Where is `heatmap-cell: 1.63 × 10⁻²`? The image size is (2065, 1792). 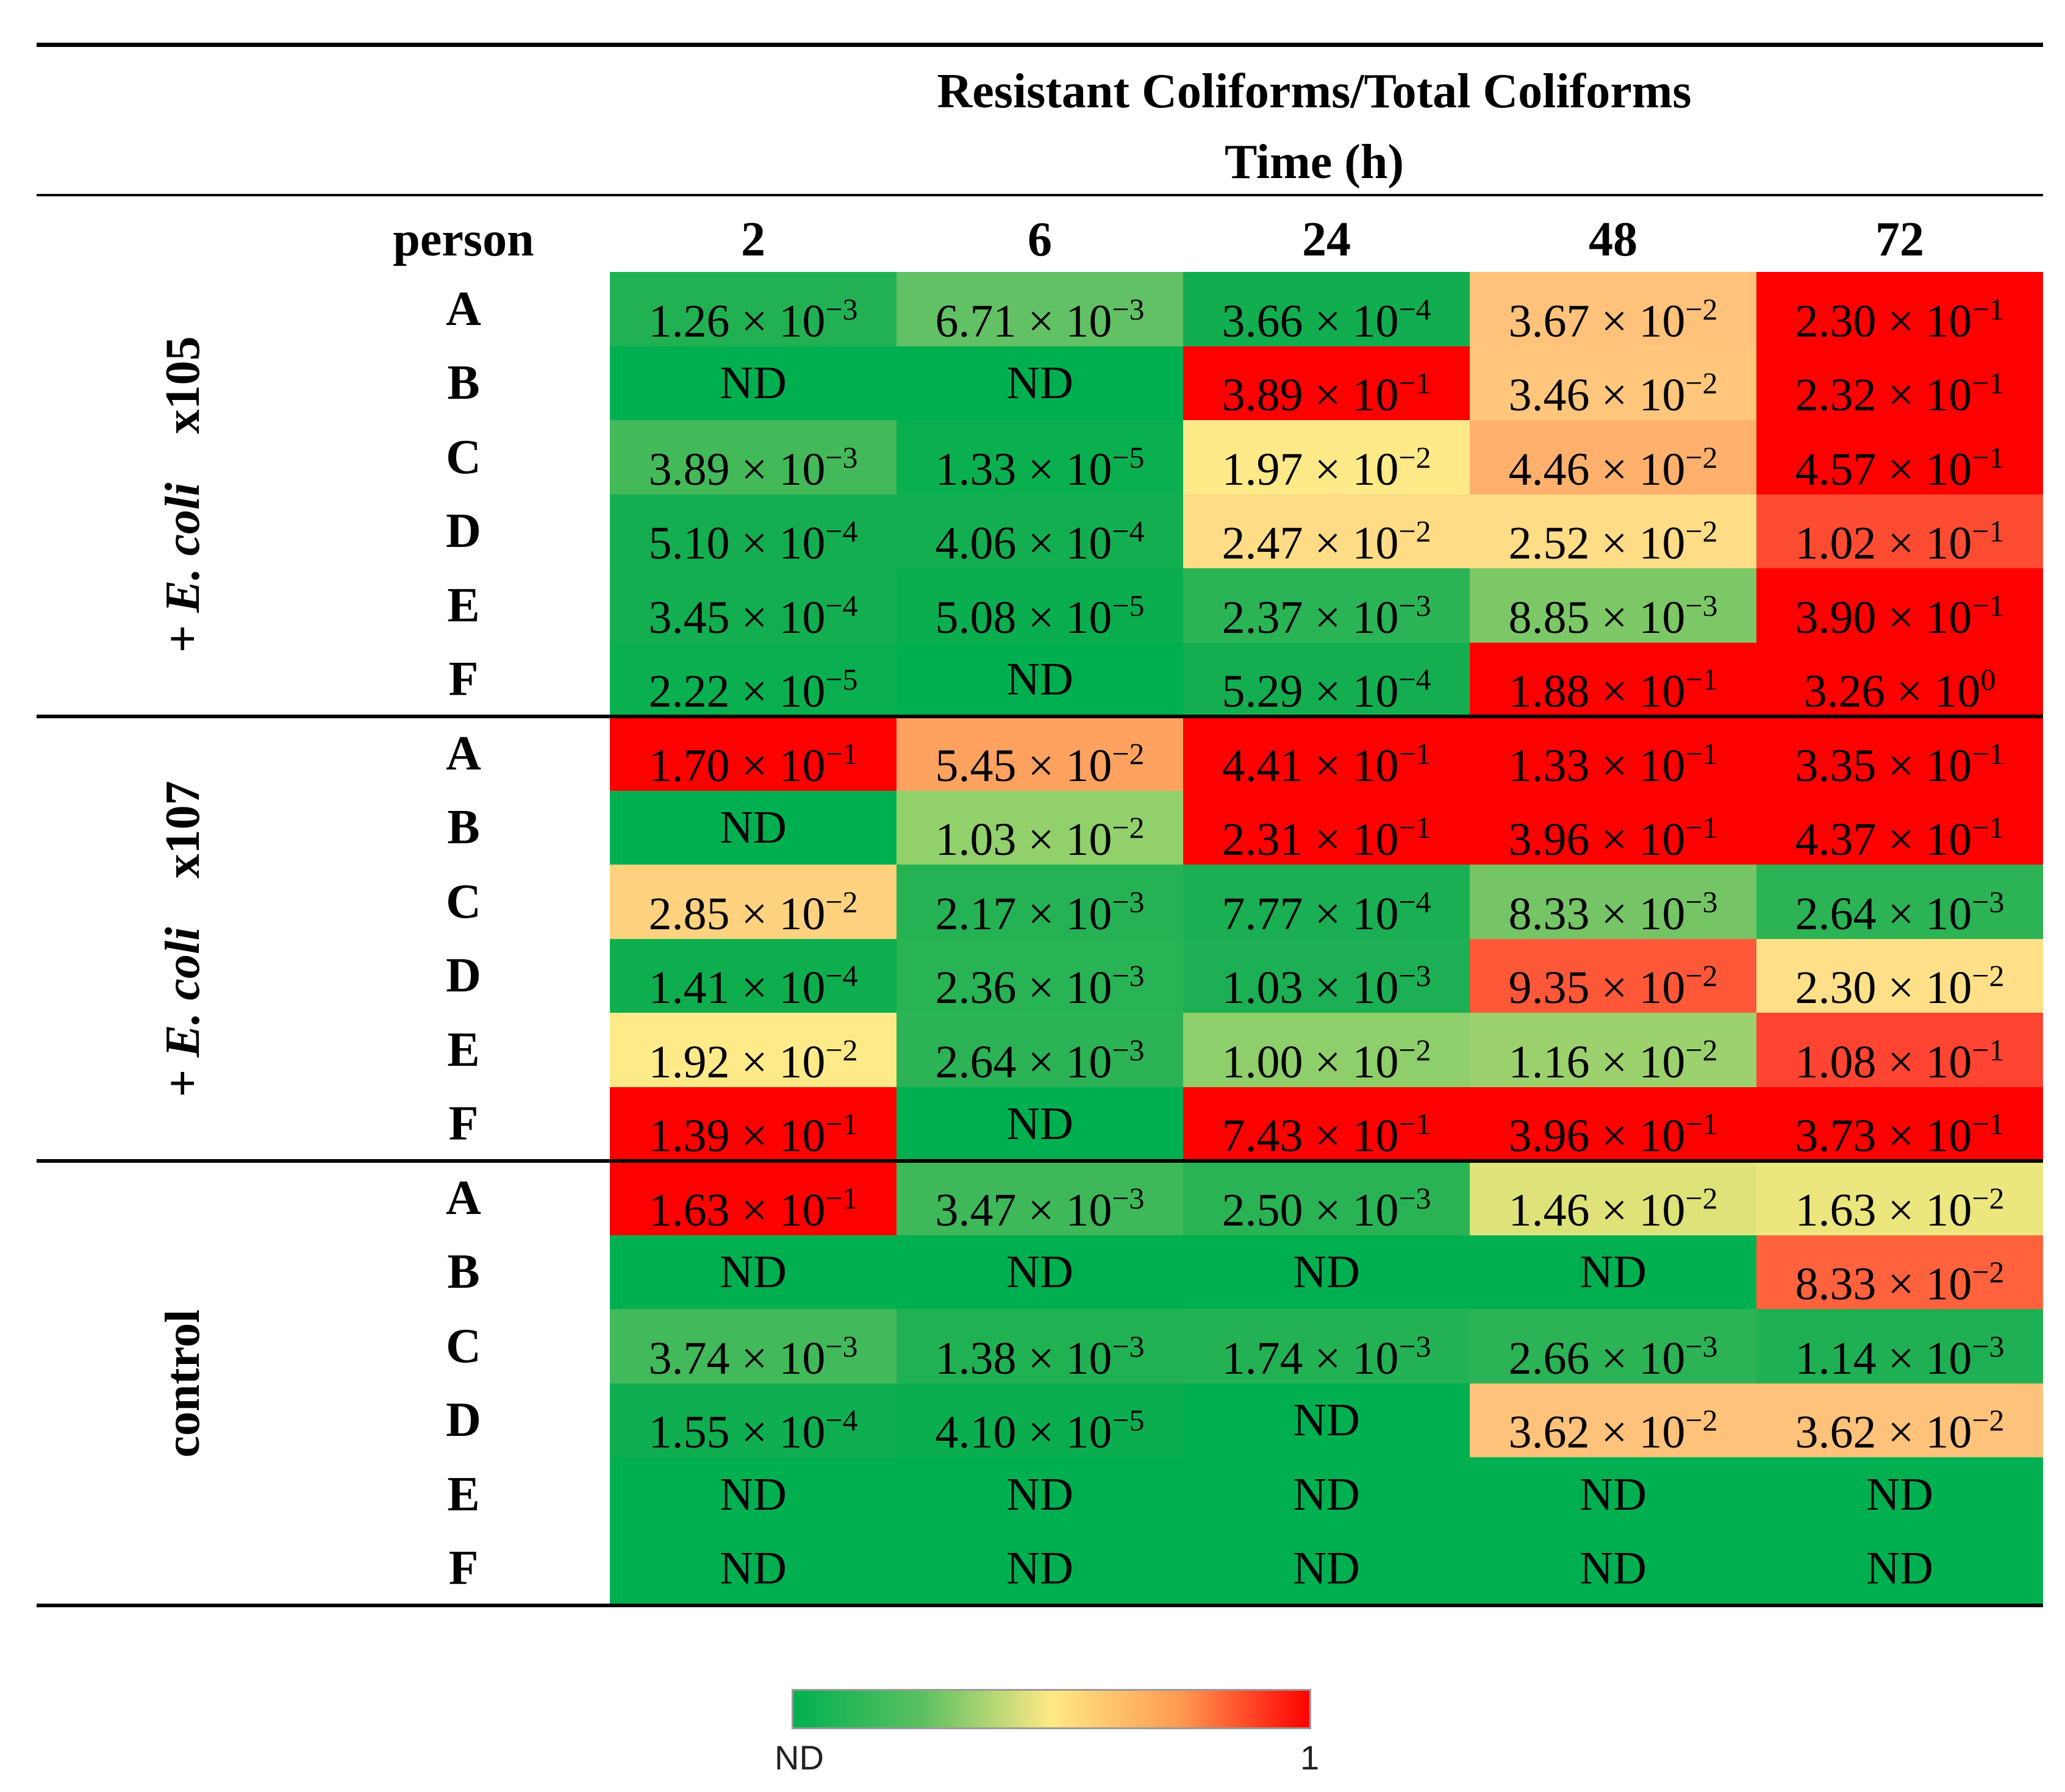
heatmap-cell: 1.63 × 10⁻² is located at coordinates (1899, 1198).